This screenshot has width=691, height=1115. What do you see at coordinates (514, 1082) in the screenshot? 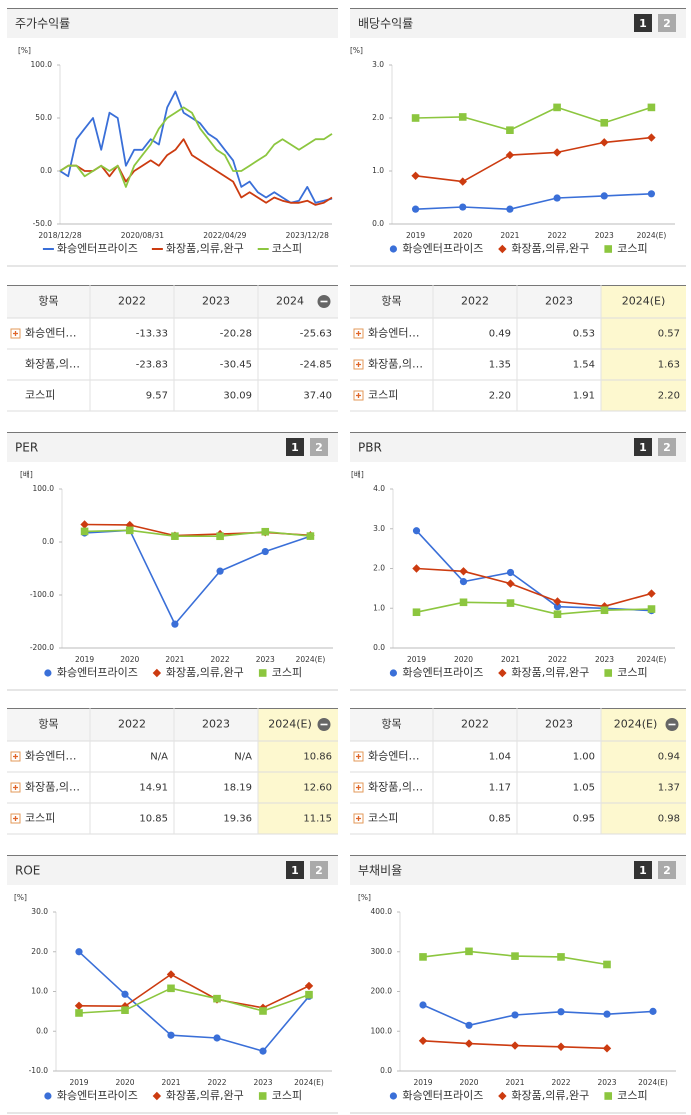
I see `x-tick-label: 2021` at bounding box center [514, 1082].